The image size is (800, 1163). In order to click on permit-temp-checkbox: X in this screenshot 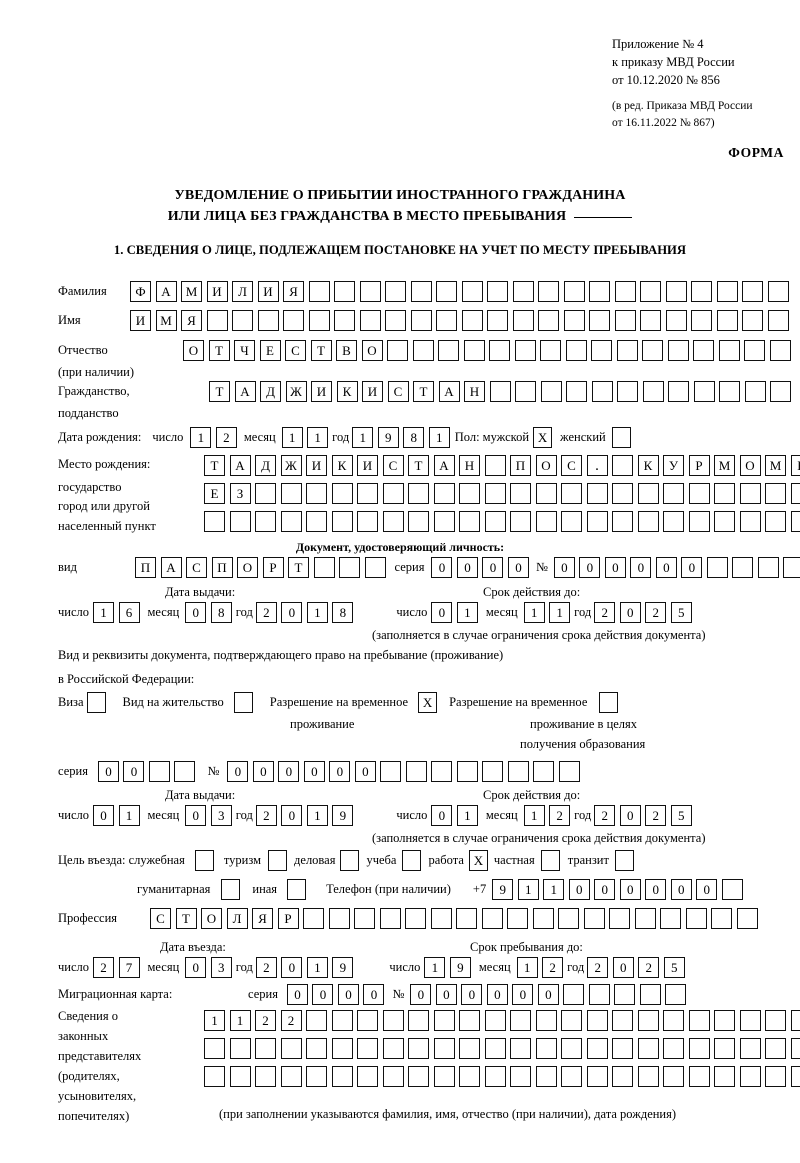, I will do `click(428, 702)`.